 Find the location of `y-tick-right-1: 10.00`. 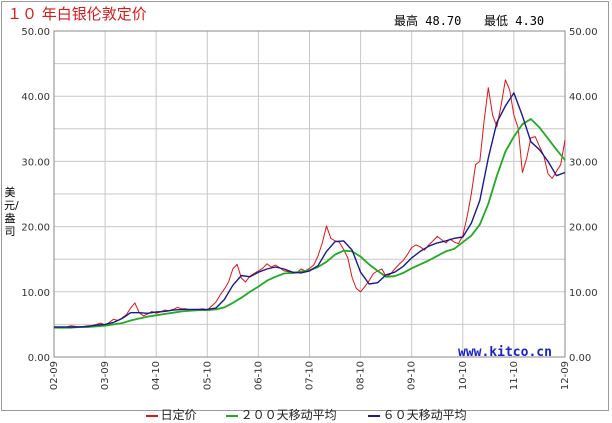

y-tick-right-1: 10.00 is located at coordinates (583, 293).